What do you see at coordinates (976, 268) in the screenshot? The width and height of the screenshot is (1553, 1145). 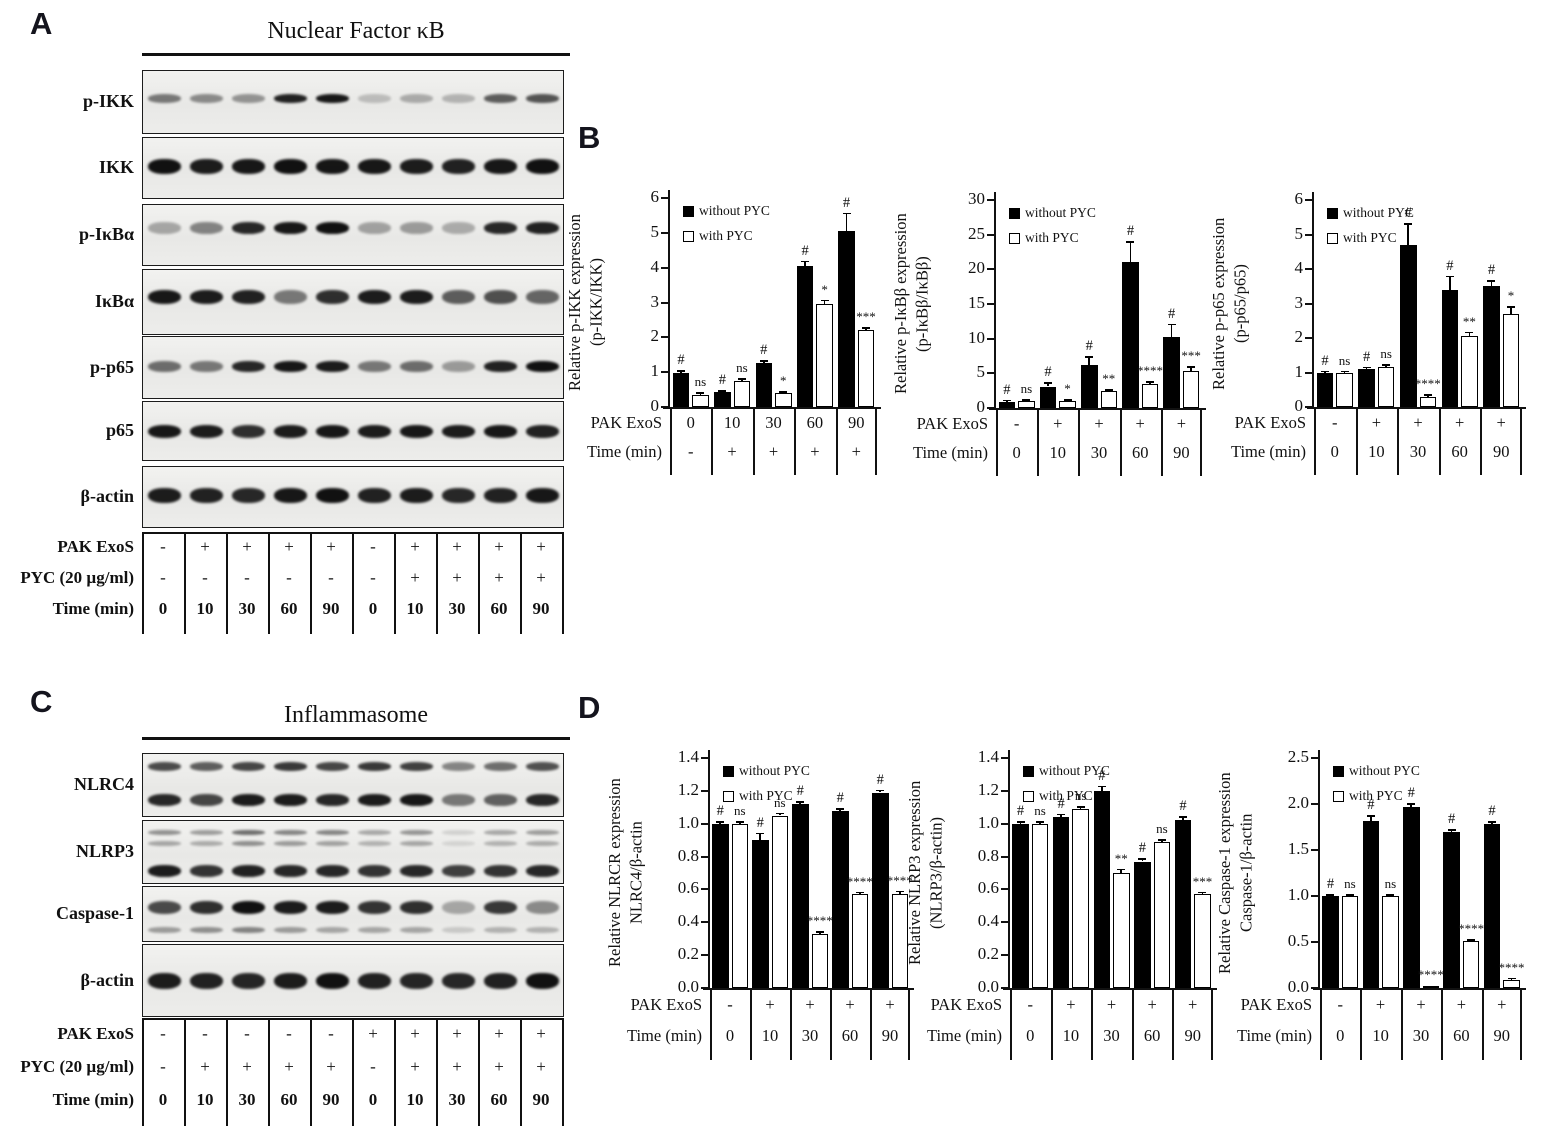 I see `y-tick-label: 20` at bounding box center [976, 268].